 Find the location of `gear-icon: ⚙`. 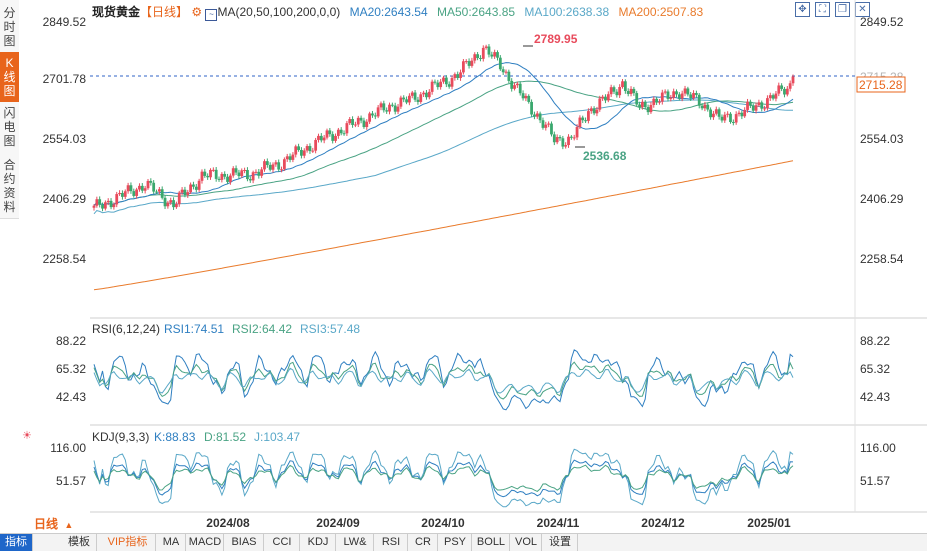

gear-icon: ⚙ is located at coordinates (197, 12).